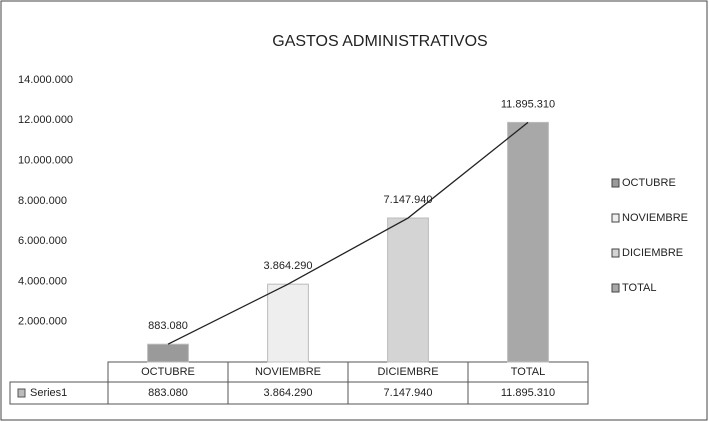 This screenshot has width=709, height=422. I want to click on value-label: 7.147.940, so click(408, 200).